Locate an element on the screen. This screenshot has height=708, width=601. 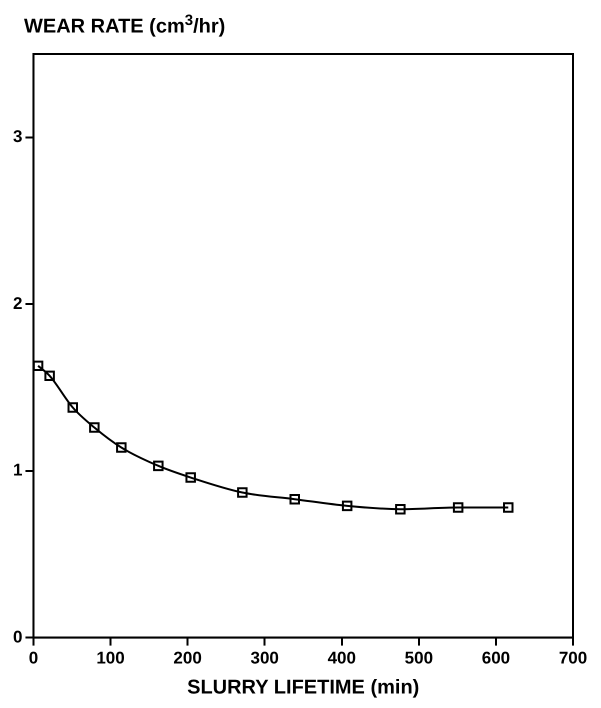
x-tick-label: 100 is located at coordinates (110, 658).